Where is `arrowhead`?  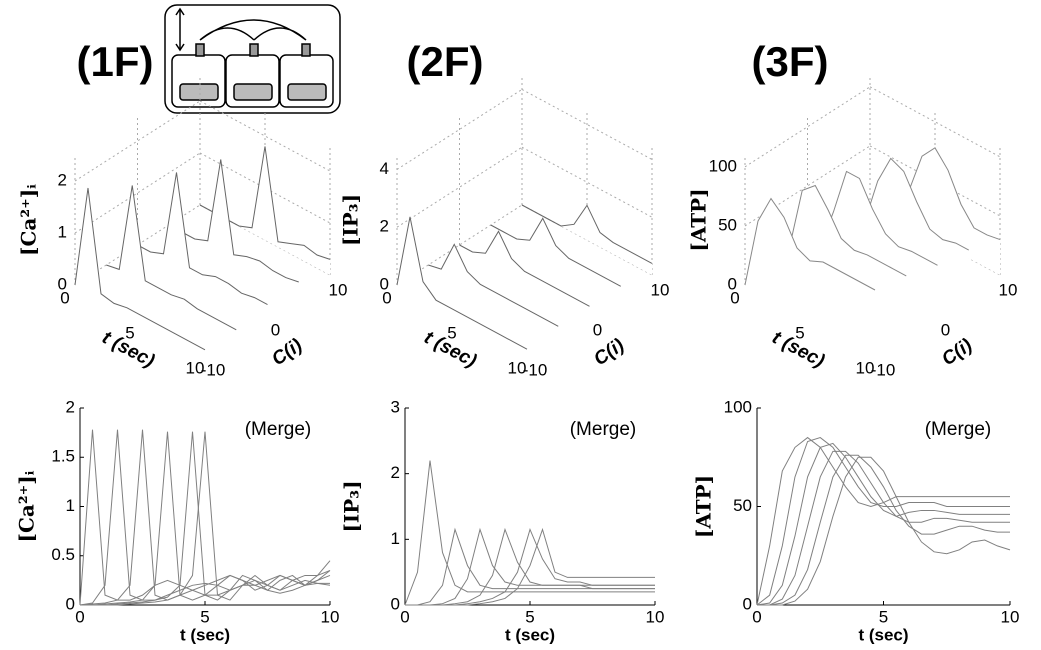 arrowhead is located at coordinates (180, 29).